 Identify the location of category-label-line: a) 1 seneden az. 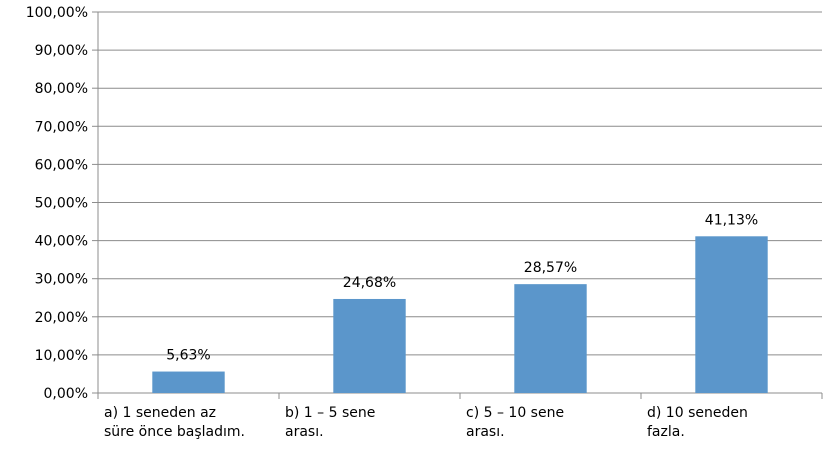
(160, 413).